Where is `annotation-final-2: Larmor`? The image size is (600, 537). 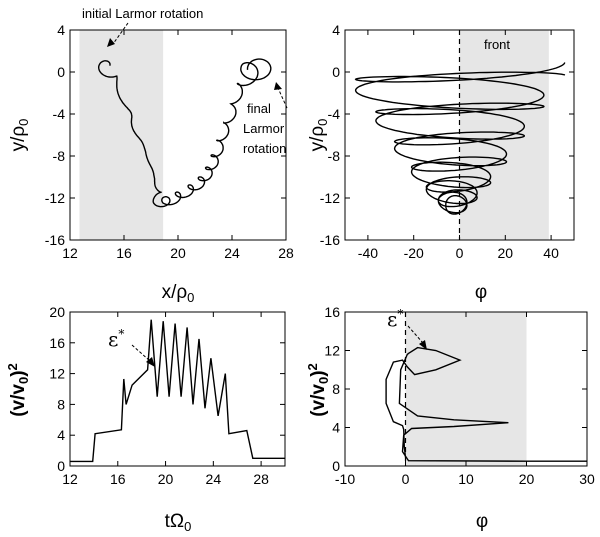
annotation-final-2: Larmor is located at coordinates (264, 128).